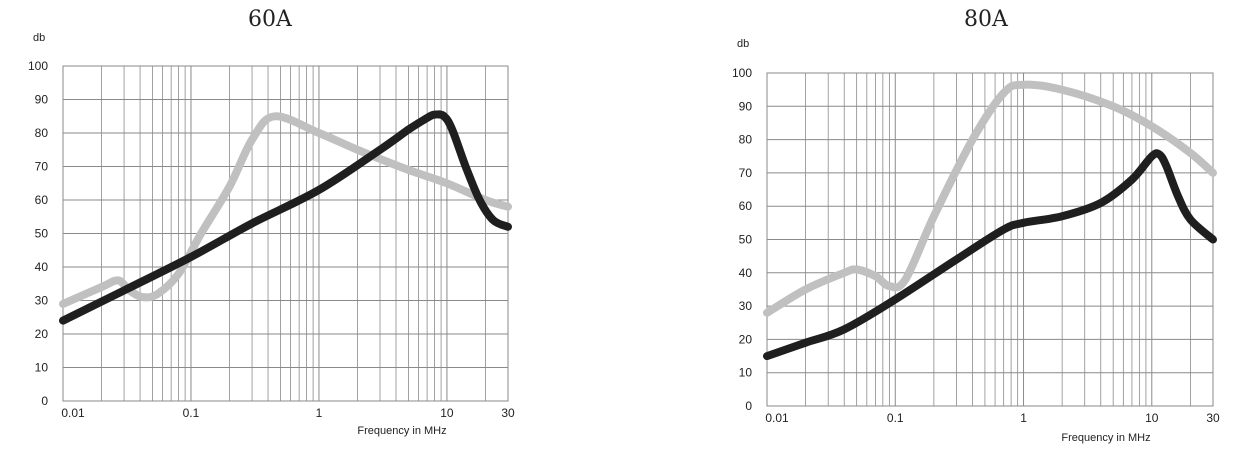 The height and width of the screenshot is (468, 1254). I want to click on chart-title: 60A, so click(270, 19).